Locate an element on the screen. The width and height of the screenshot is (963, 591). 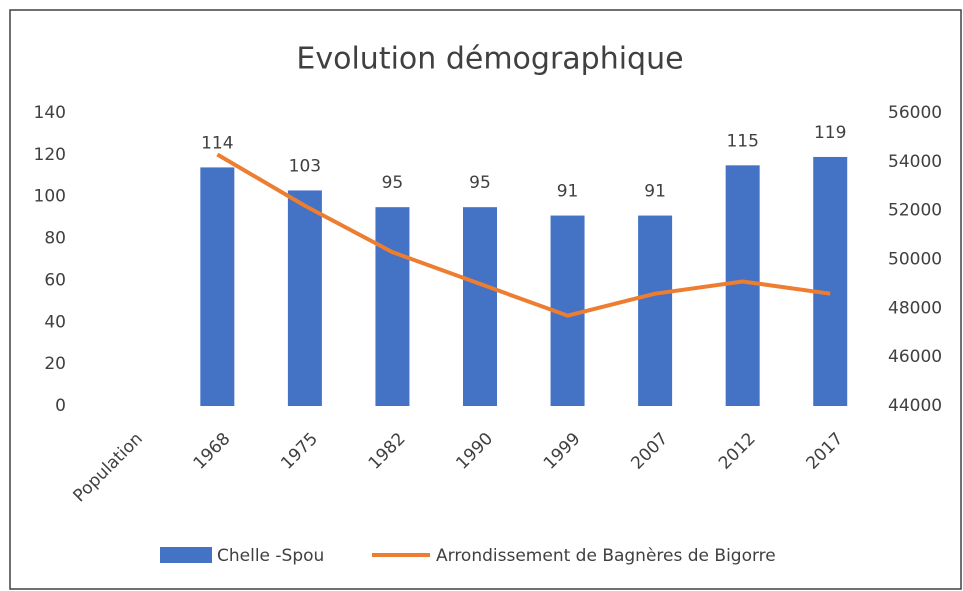
legend-label: Chelle -Spou is located at coordinates (270, 556).